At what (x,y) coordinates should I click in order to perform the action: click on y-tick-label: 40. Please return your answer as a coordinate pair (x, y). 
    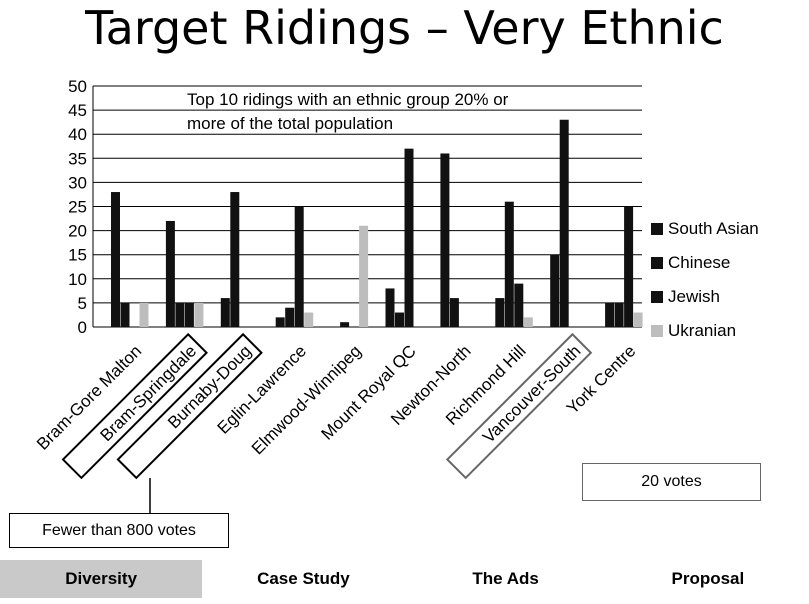
    Looking at the image, I should click on (77, 134).